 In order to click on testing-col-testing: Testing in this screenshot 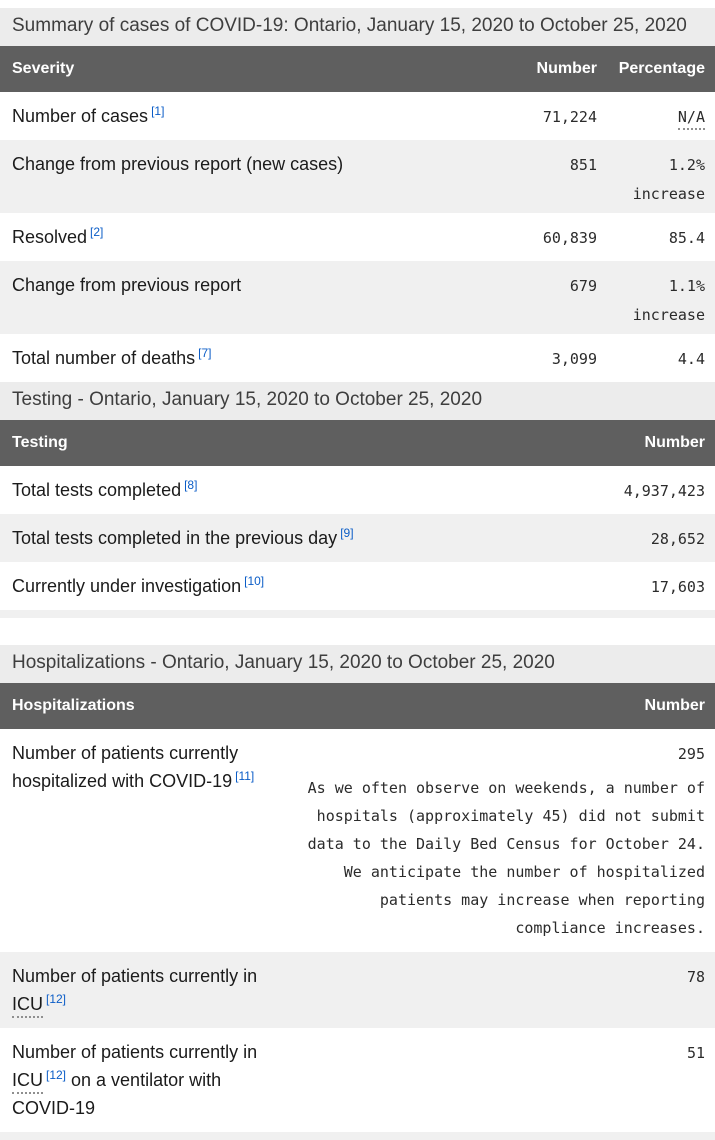, I will do `click(282, 443)`.